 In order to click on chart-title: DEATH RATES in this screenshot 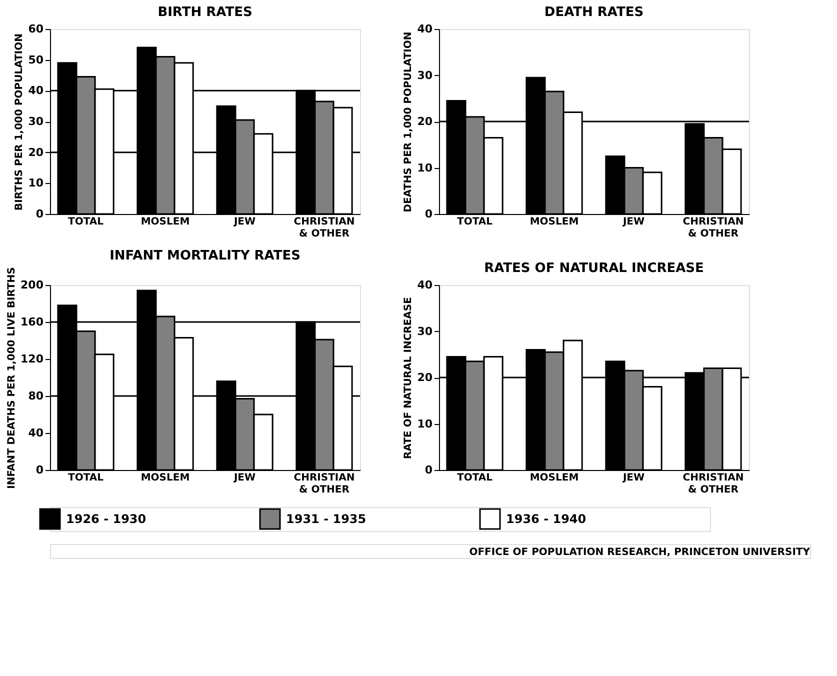, I will do `click(594, 12)`.